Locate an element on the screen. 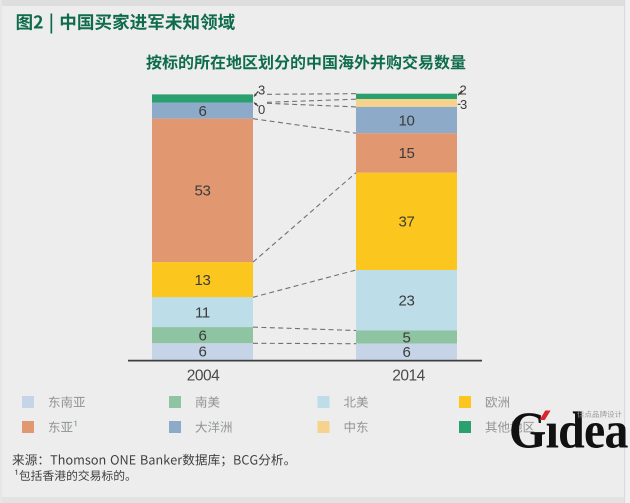  svg-text: 11 is located at coordinates (202, 313).